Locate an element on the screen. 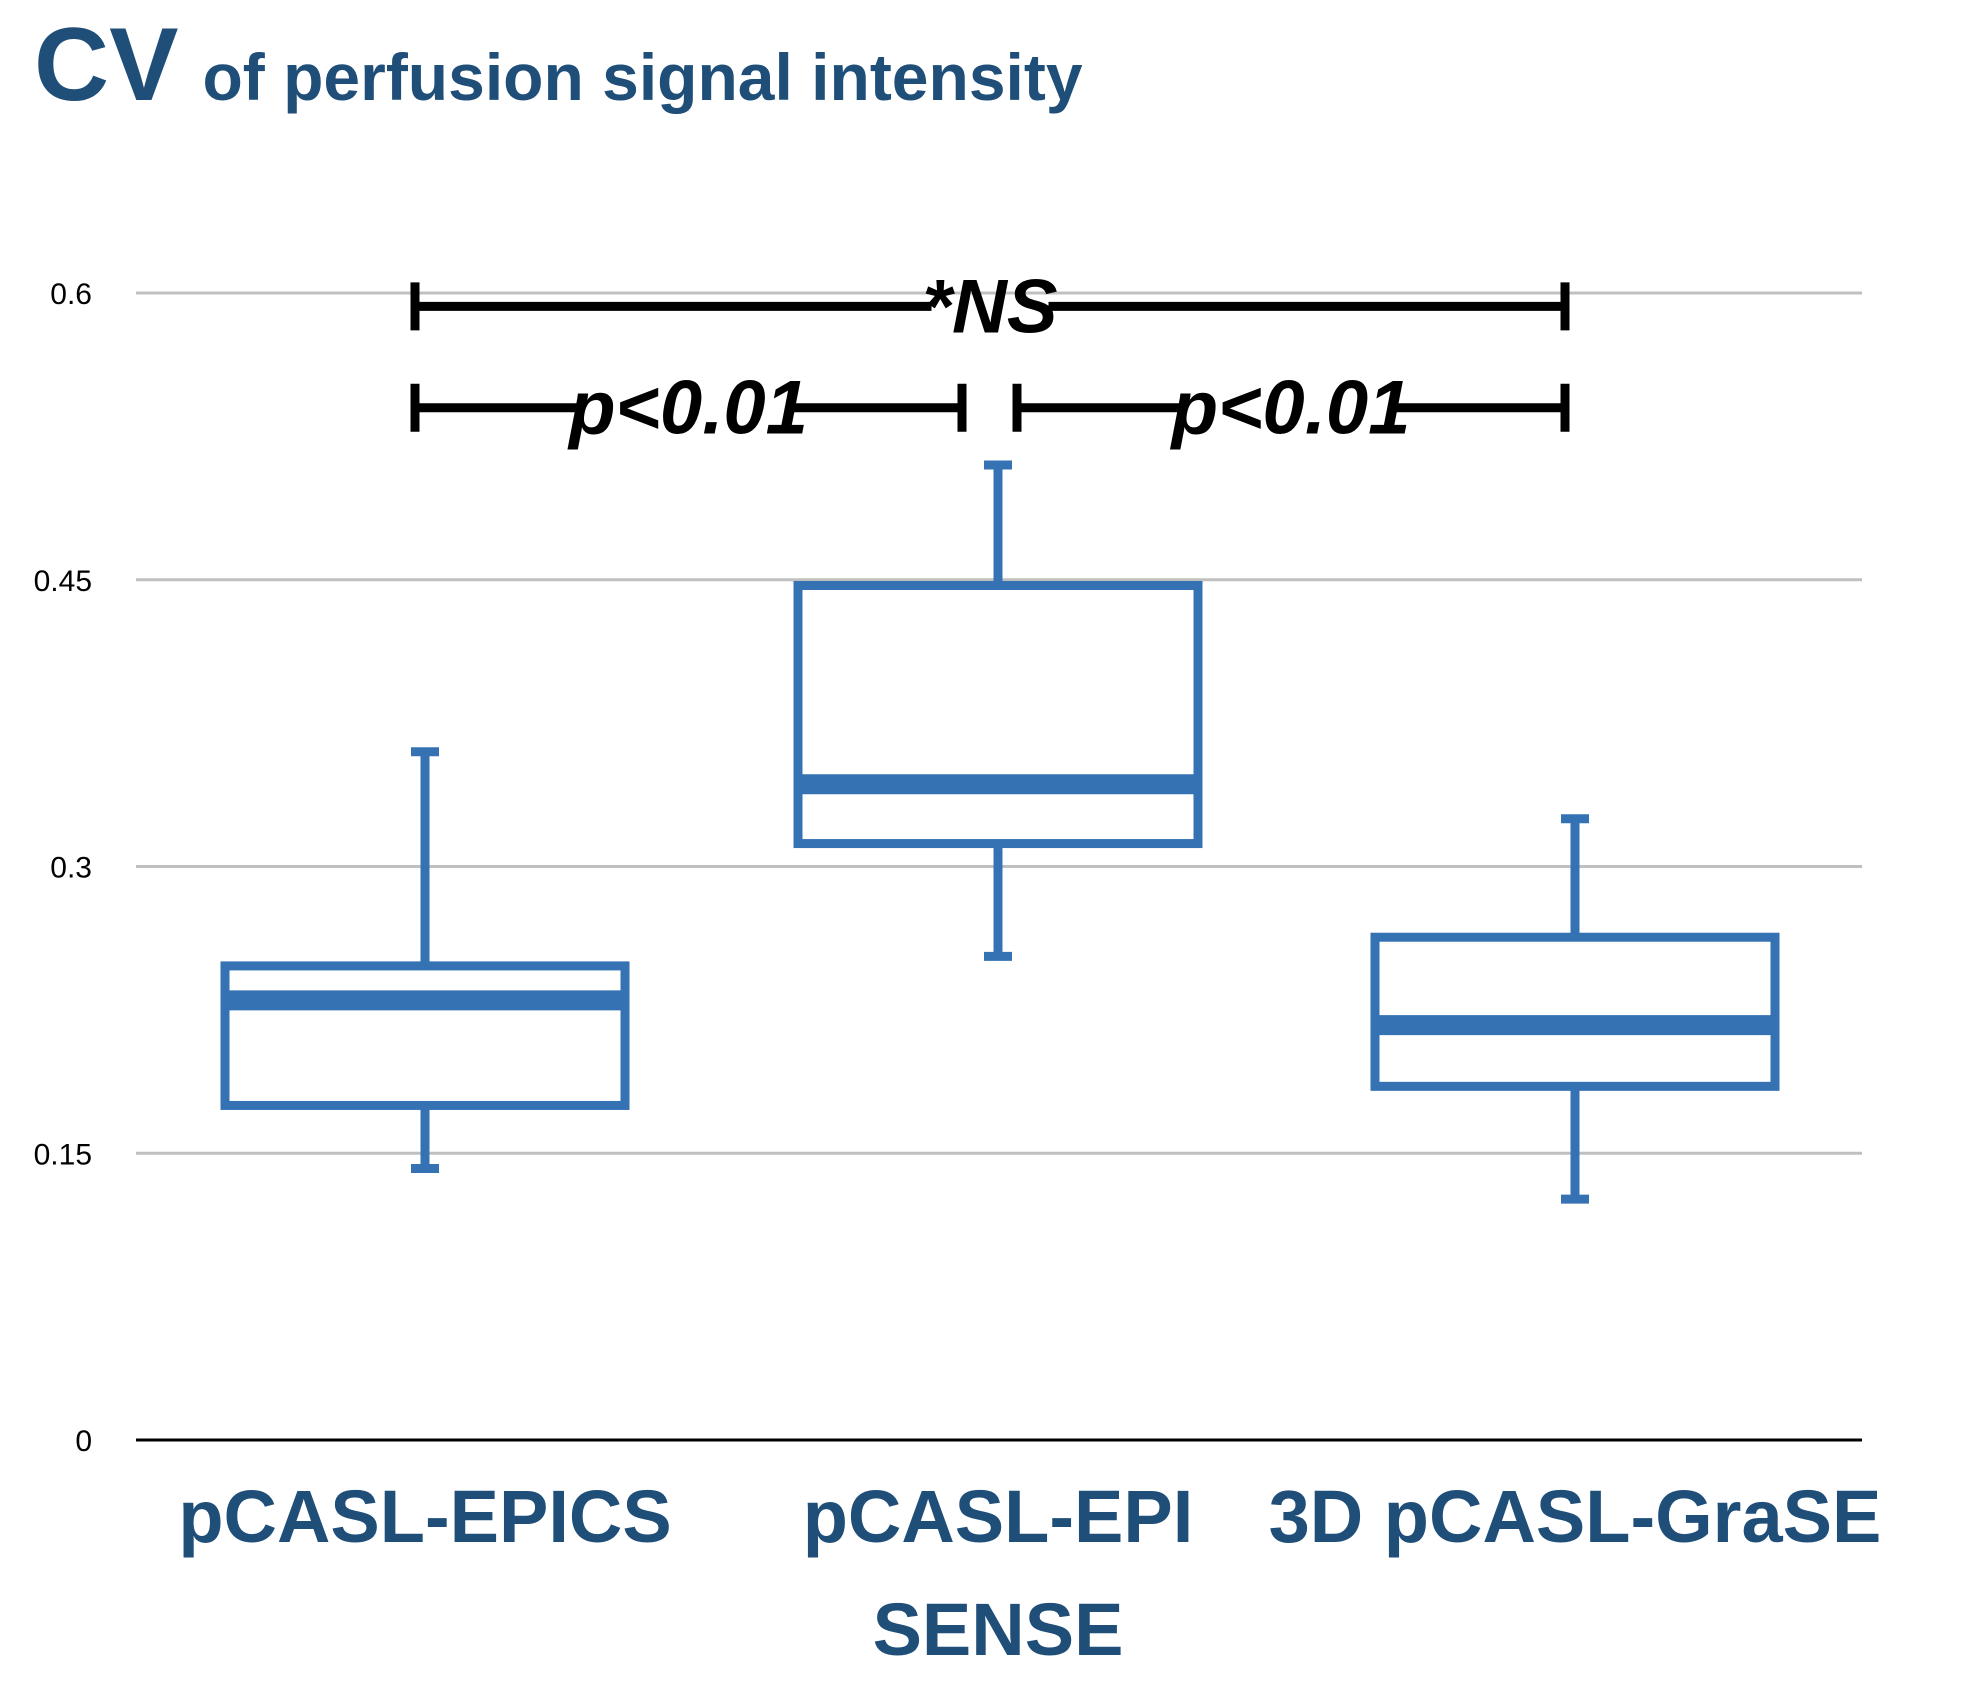 This screenshot has height=1708, width=1975. chart-title-main: CV is located at coordinates (106, 65).